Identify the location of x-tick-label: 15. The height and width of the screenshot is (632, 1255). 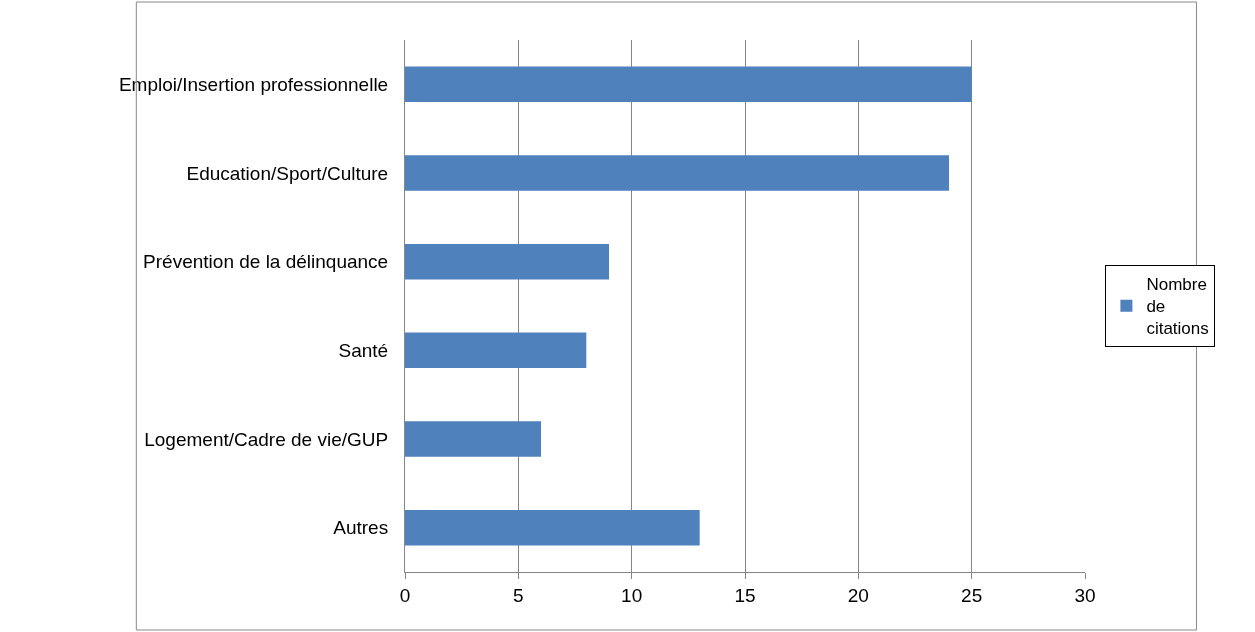
(745, 595).